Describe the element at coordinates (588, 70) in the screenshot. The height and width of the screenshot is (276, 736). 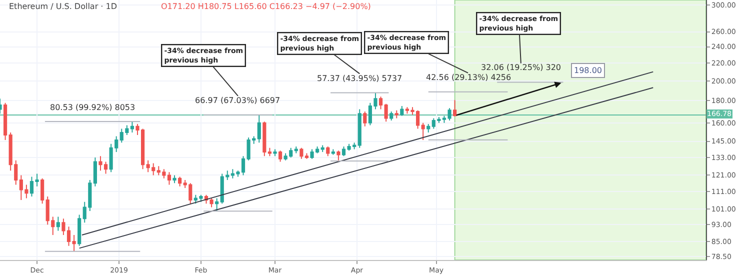
I see `annotation: 198.00` at that location.